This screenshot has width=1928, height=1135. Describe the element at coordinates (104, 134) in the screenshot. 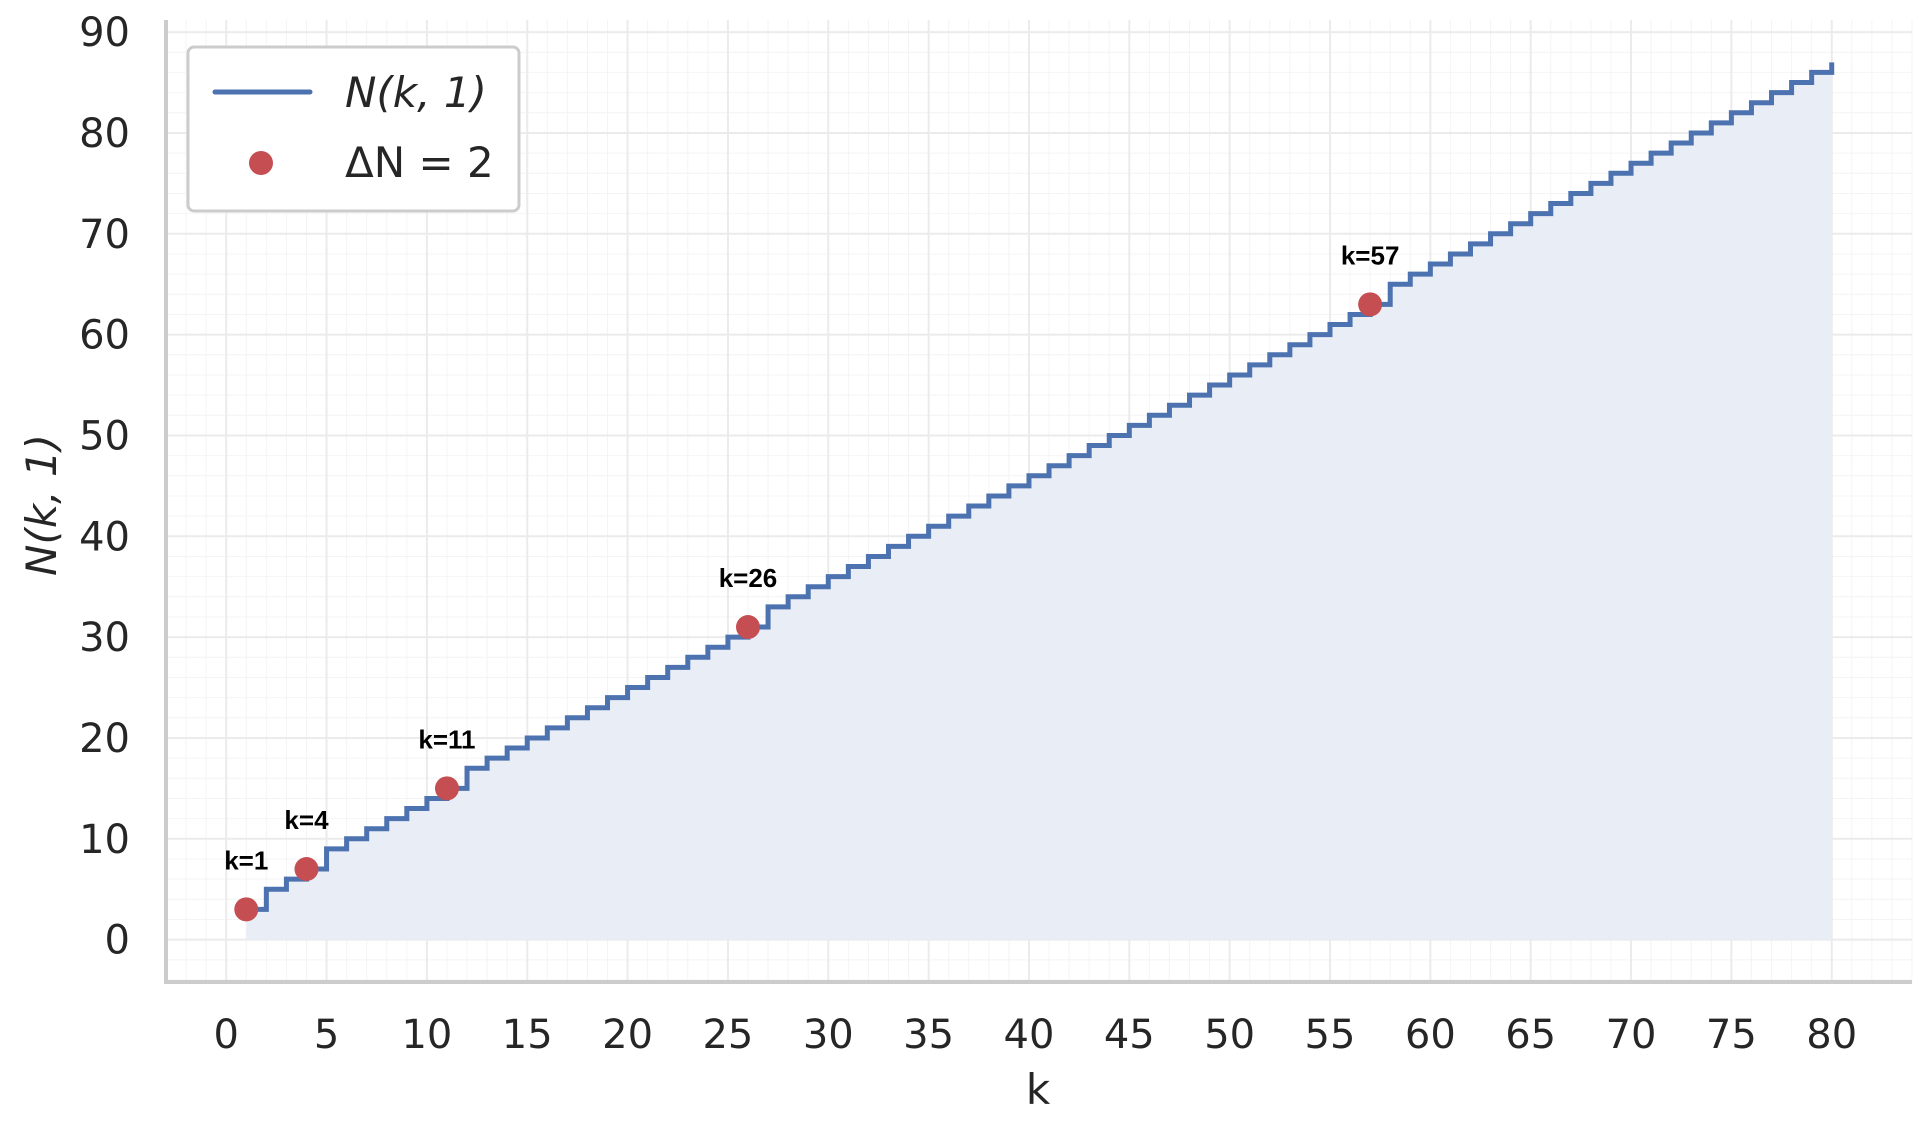

I see `y-tick-label: 80` at that location.